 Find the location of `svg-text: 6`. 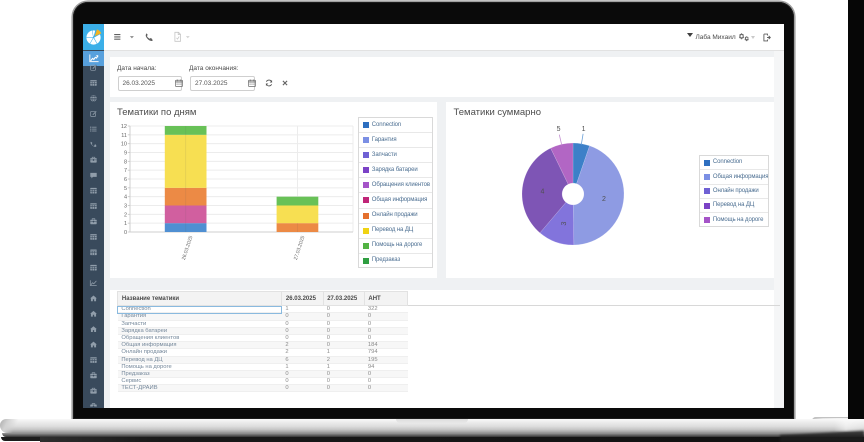

svg-text: 6 is located at coordinates (124, 180).